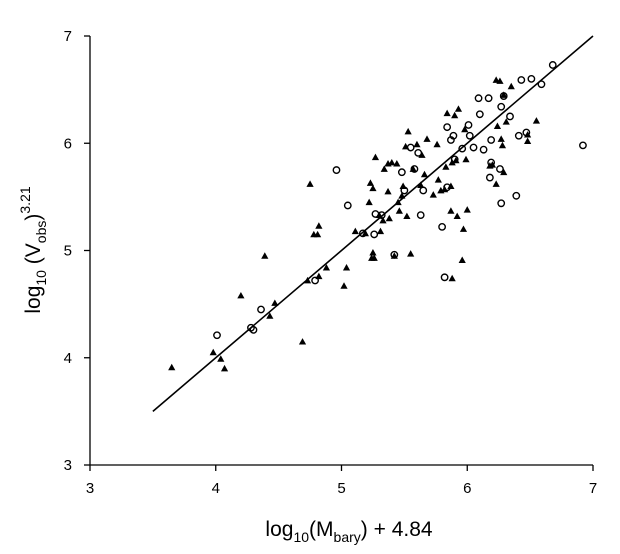 The height and width of the screenshot is (554, 620). Describe the element at coordinates (467, 488) in the screenshot. I see `x-tick-label: 6` at that location.